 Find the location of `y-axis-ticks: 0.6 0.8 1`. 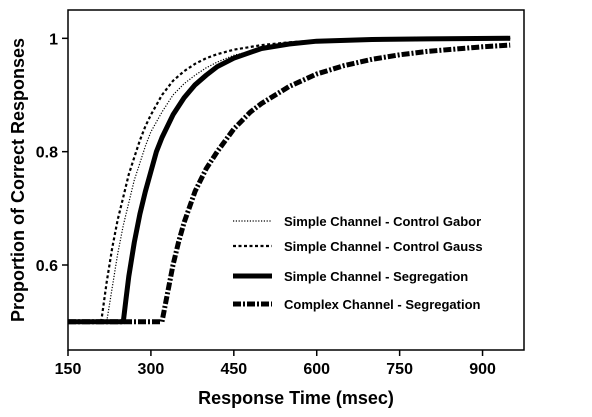

y-axis-ticks: 0.6 0.8 1 is located at coordinates (52, 153).